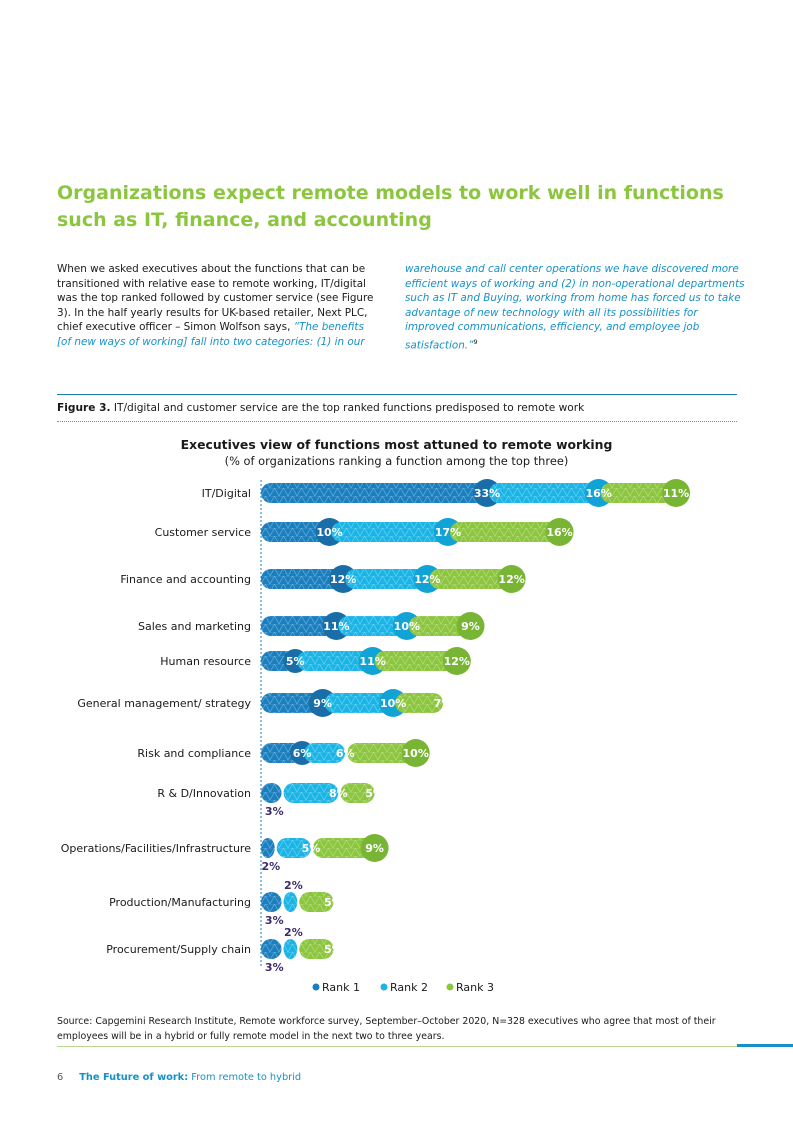  I want to click on legend-swatch-rank3, so click(450, 987).